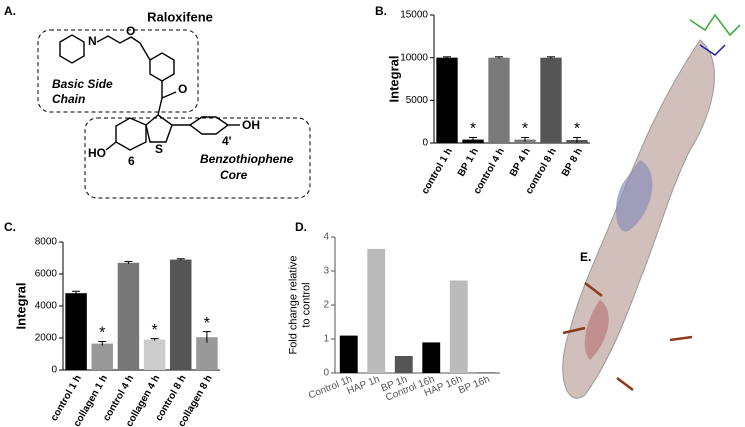  Describe the element at coordinates (46, 306) in the screenshot. I see `y-tick-label: 4000` at that location.